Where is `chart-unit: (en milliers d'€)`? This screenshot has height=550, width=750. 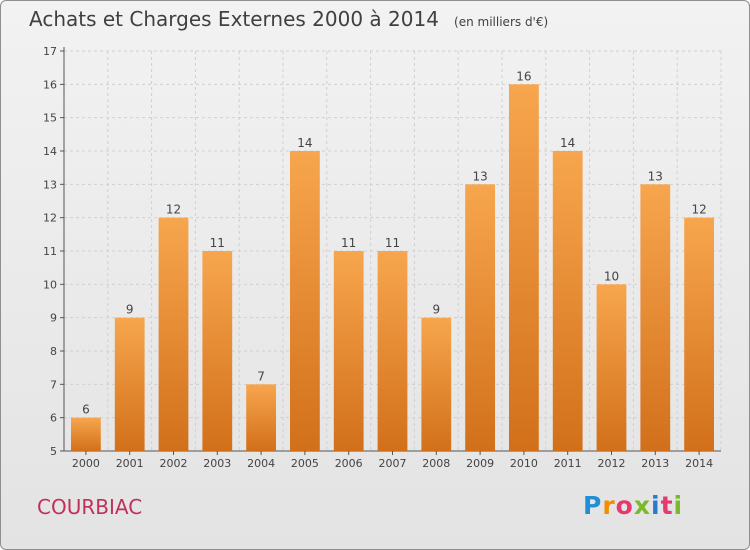 chart-unit: (en milliers d'€) is located at coordinates (501, 22).